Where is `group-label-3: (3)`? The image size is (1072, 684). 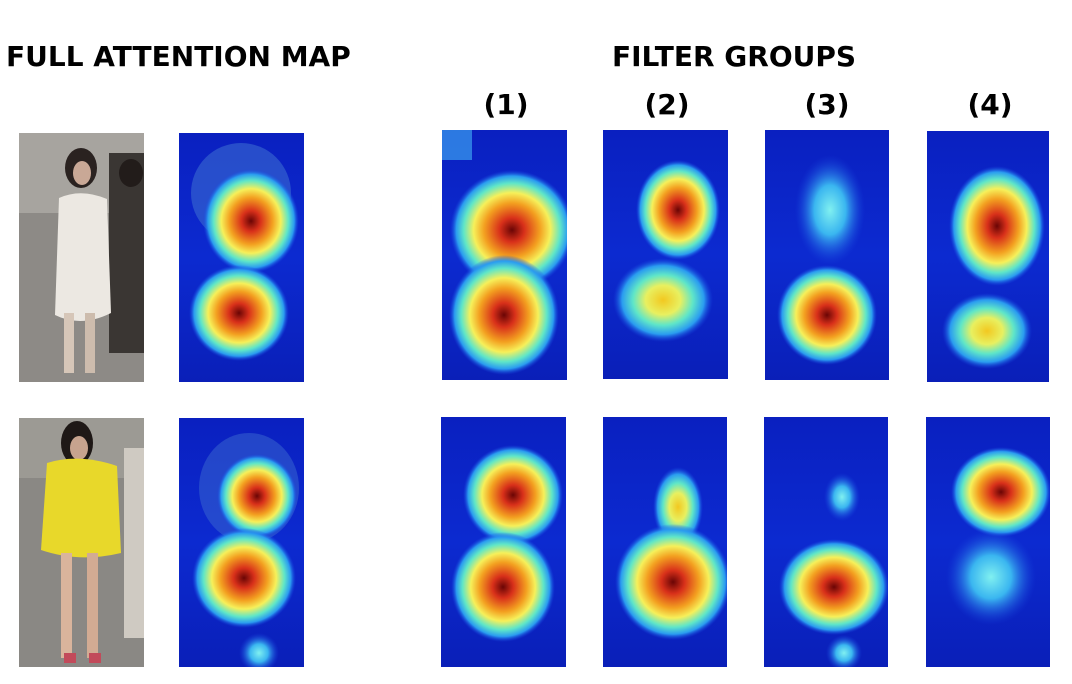 group-label-3: (3) is located at coordinates (827, 104).